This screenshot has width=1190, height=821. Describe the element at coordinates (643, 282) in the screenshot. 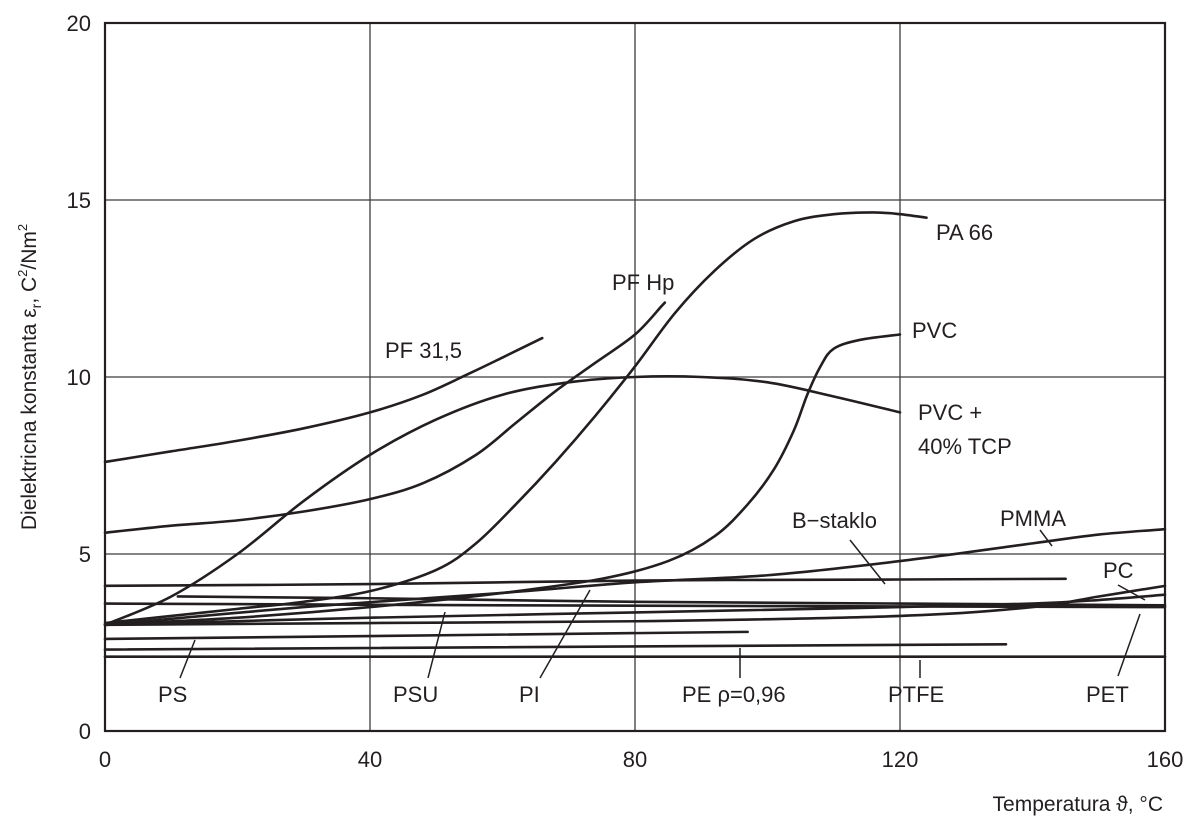

I see `series-label: PF Hp` at that location.